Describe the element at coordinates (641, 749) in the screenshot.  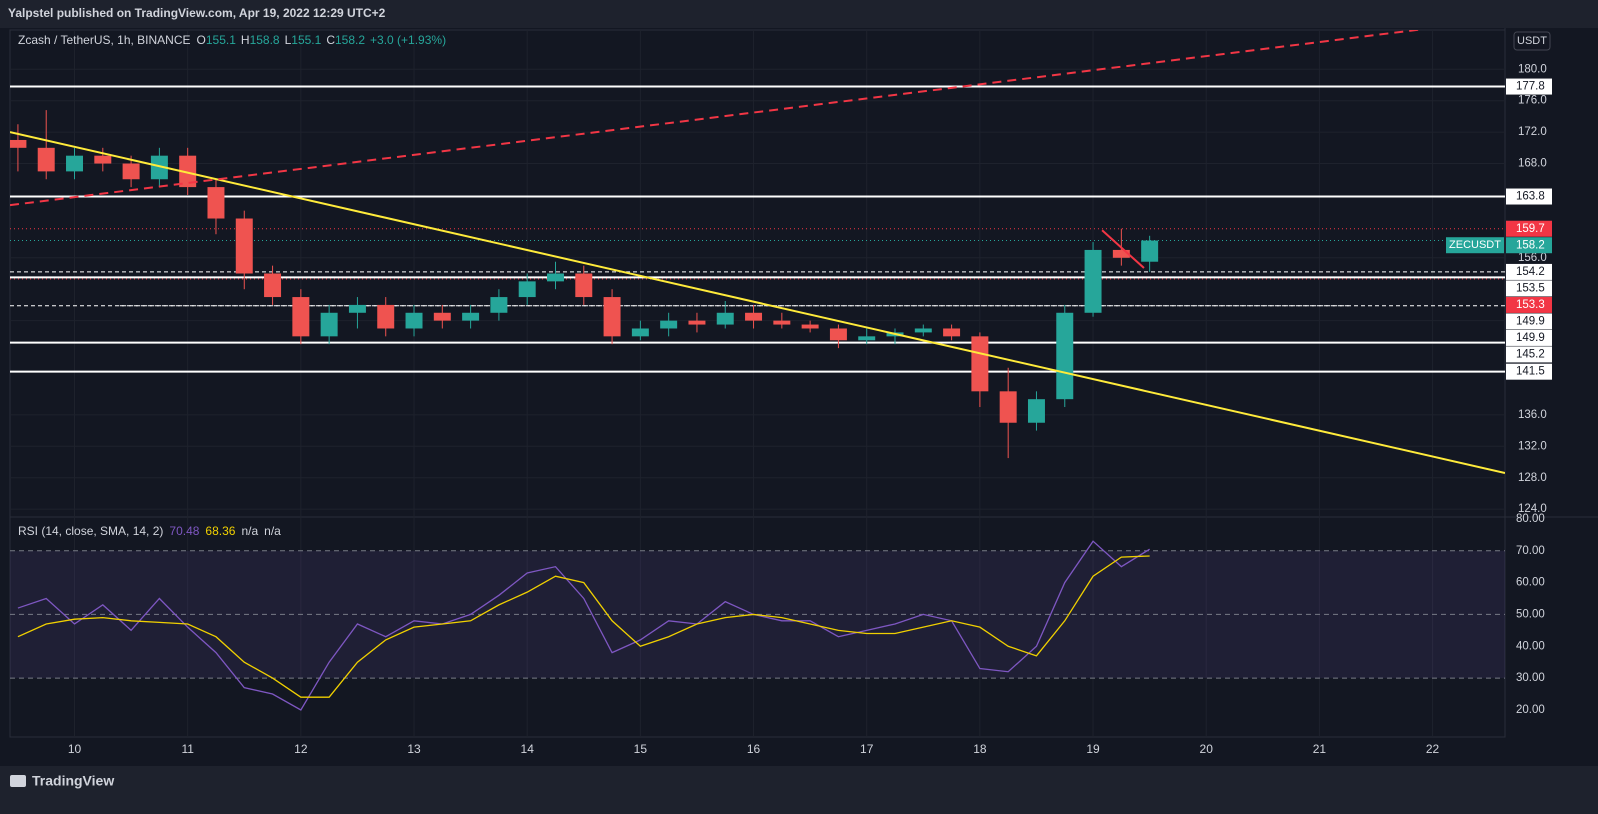
I see `x-tick-label: 15` at that location.